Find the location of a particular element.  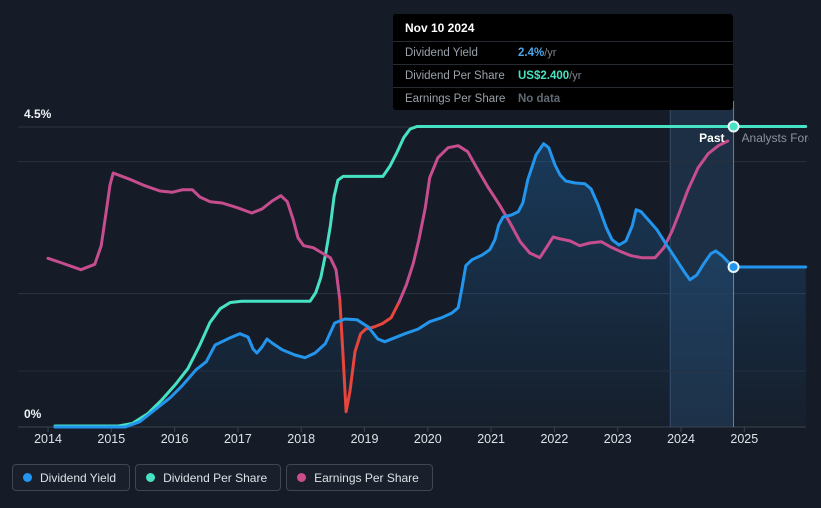

tooltip-value: 2.4% is located at coordinates (531, 53).